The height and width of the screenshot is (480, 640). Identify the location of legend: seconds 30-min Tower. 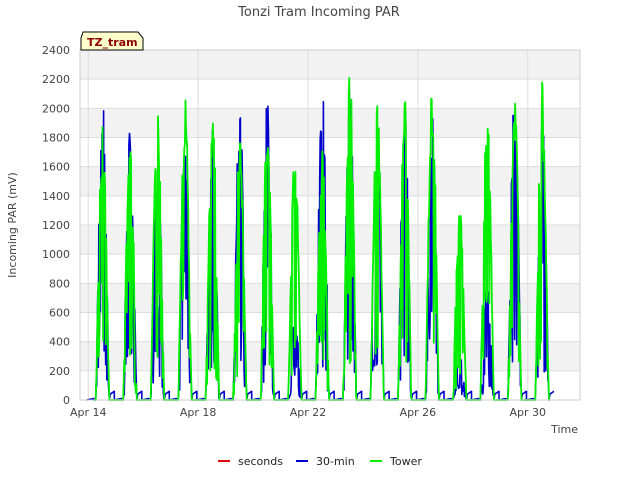
(320, 461).